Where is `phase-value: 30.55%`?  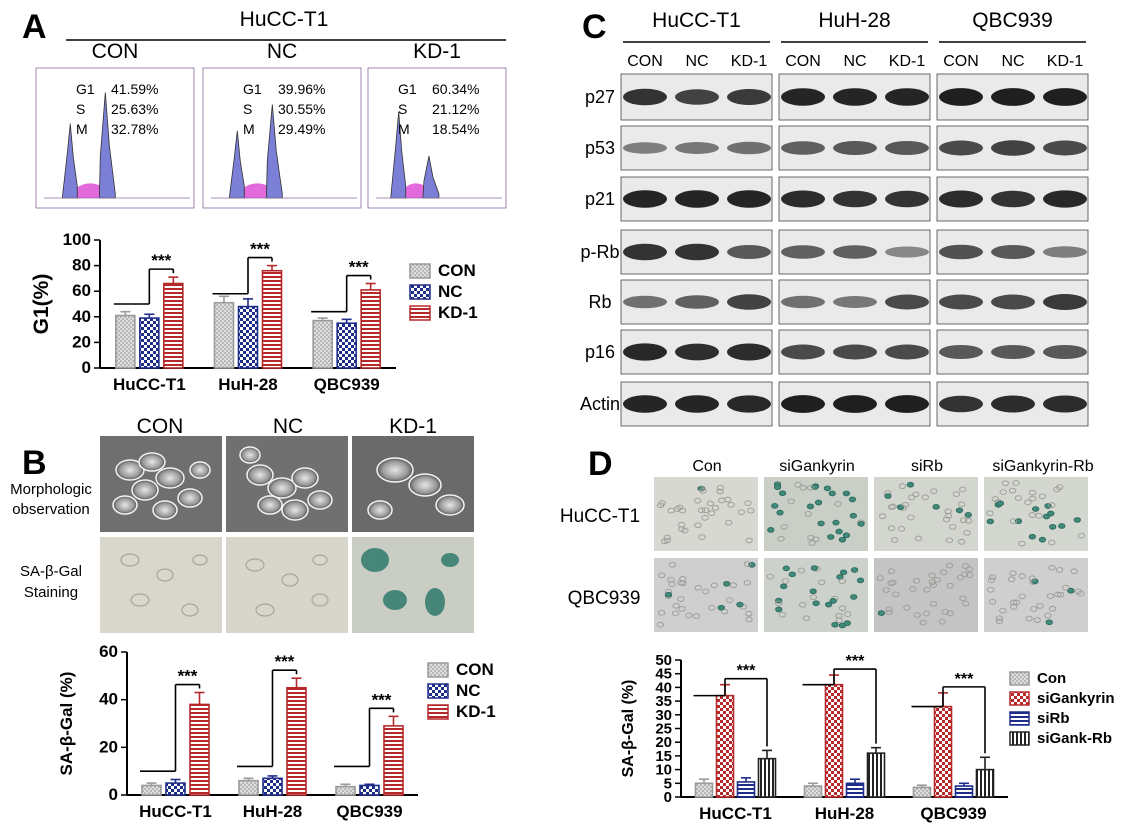 phase-value: 30.55% is located at coordinates (301, 109).